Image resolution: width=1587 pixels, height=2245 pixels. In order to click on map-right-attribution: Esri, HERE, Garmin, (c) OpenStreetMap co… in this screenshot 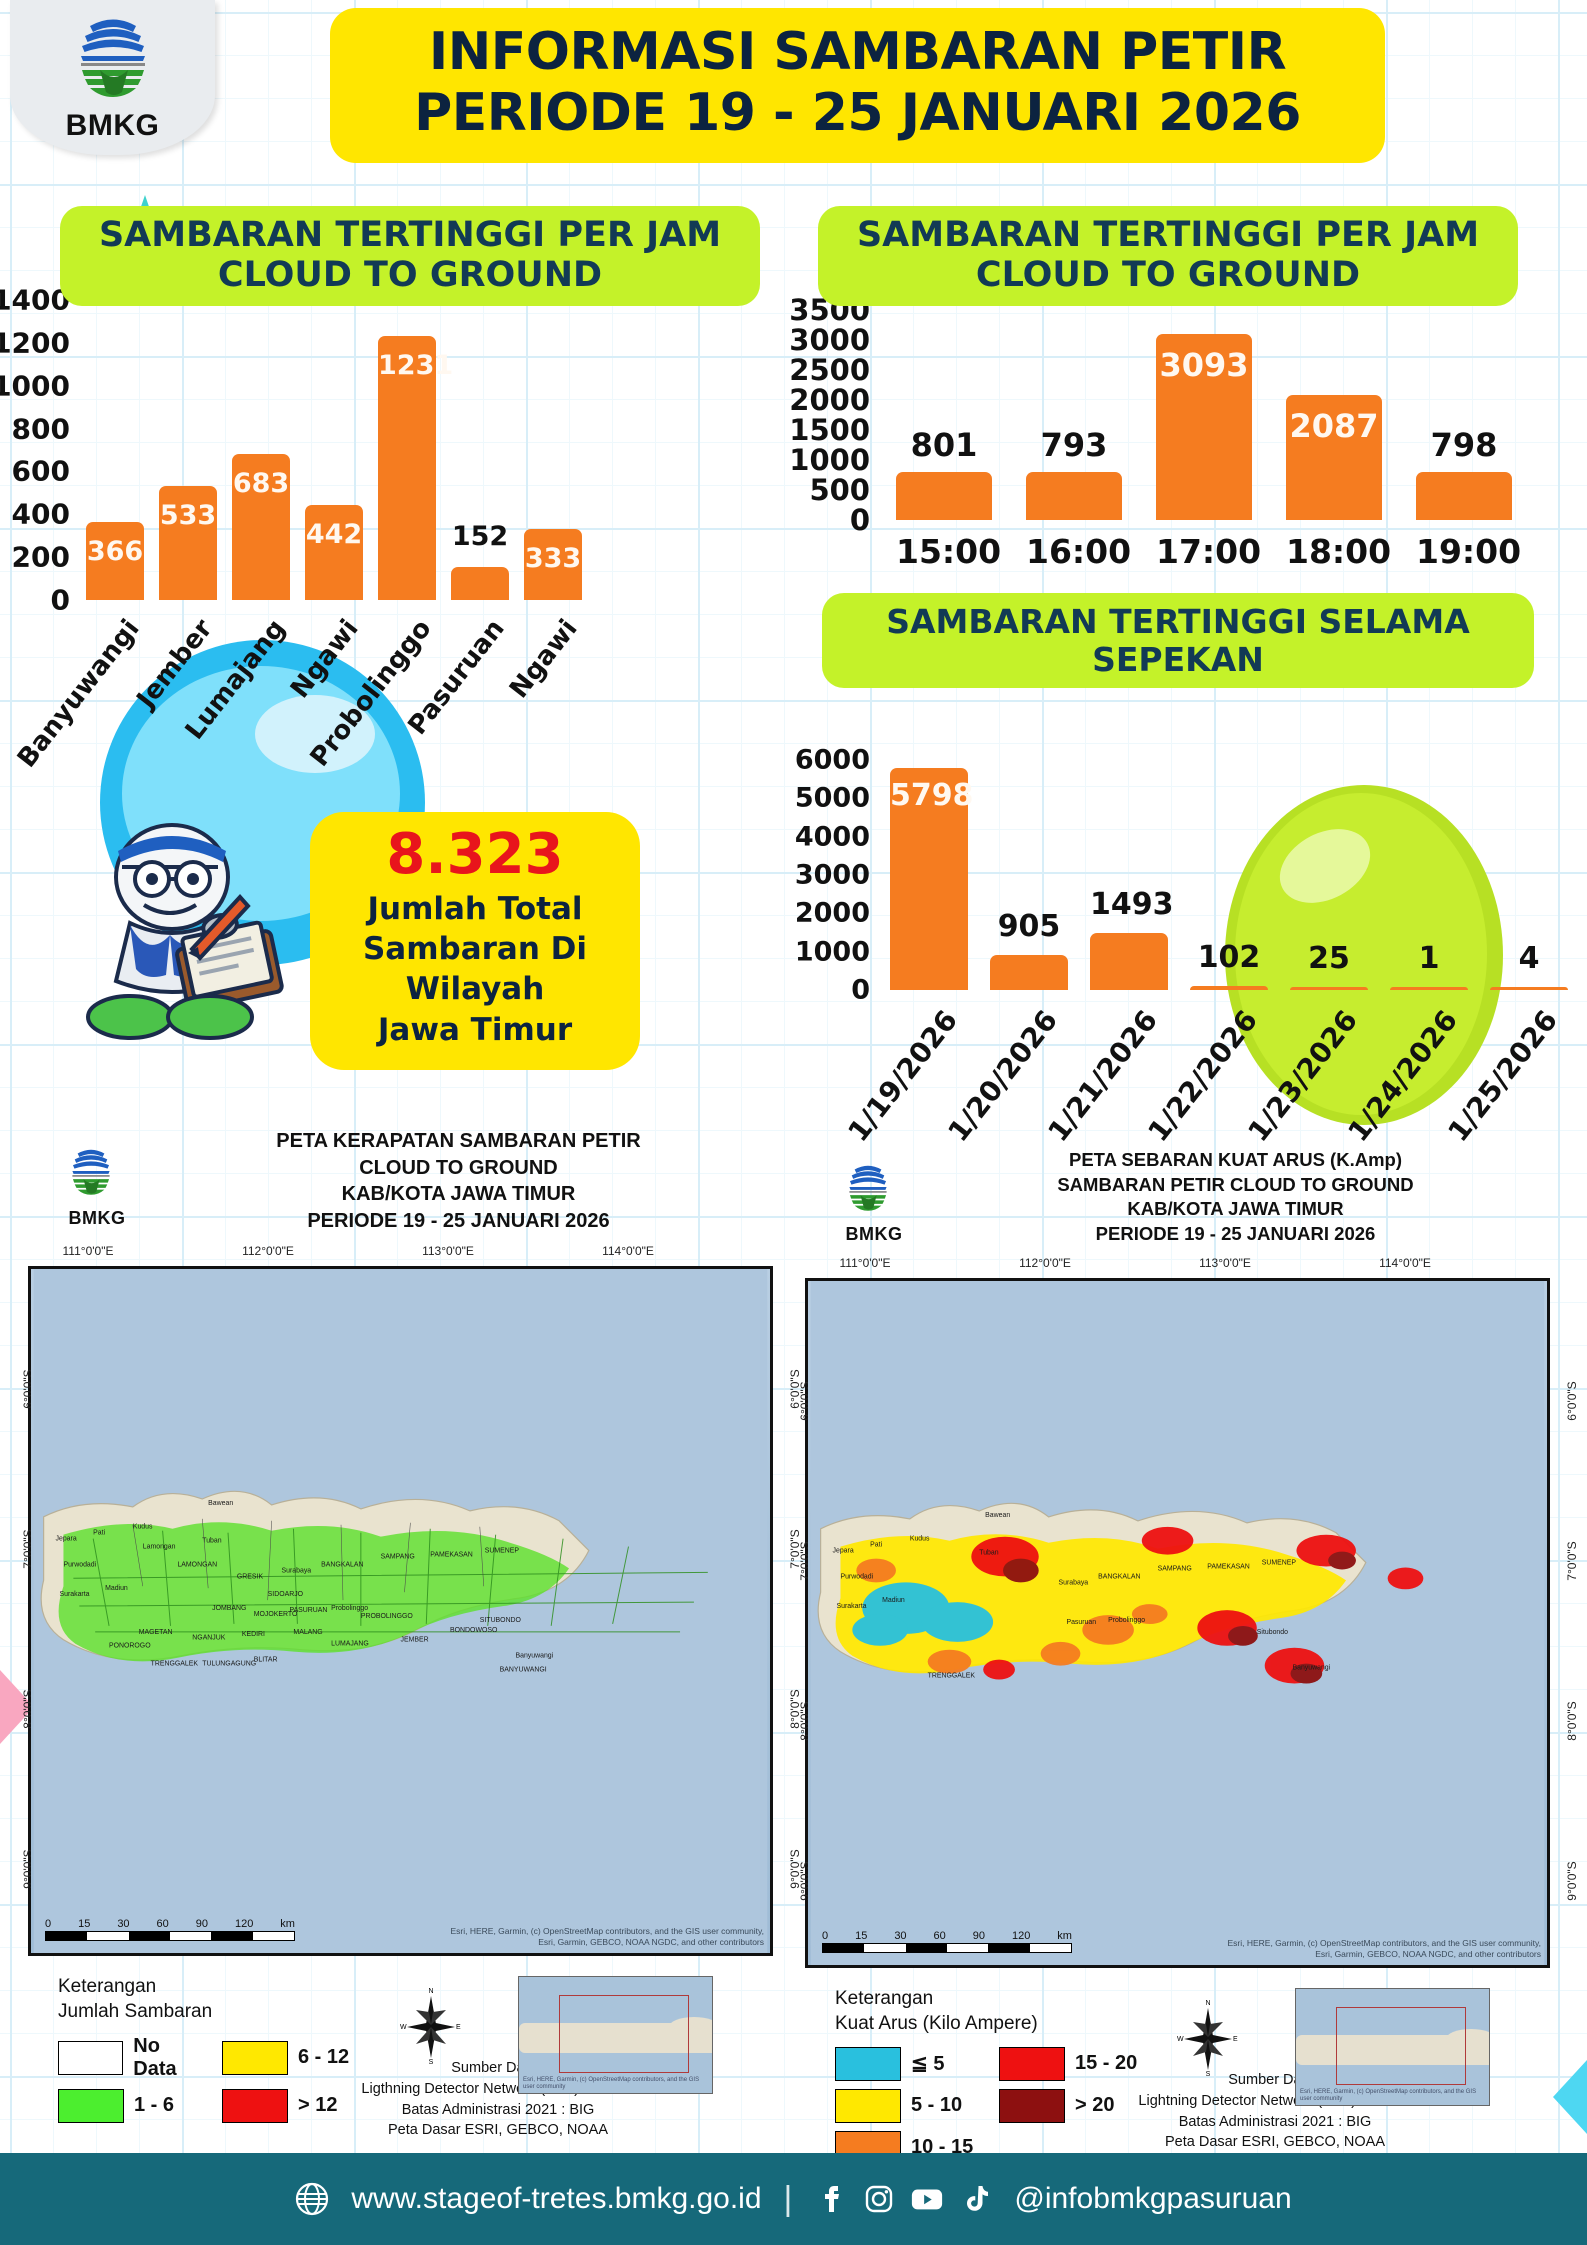, I will do `click(1384, 1948)`.